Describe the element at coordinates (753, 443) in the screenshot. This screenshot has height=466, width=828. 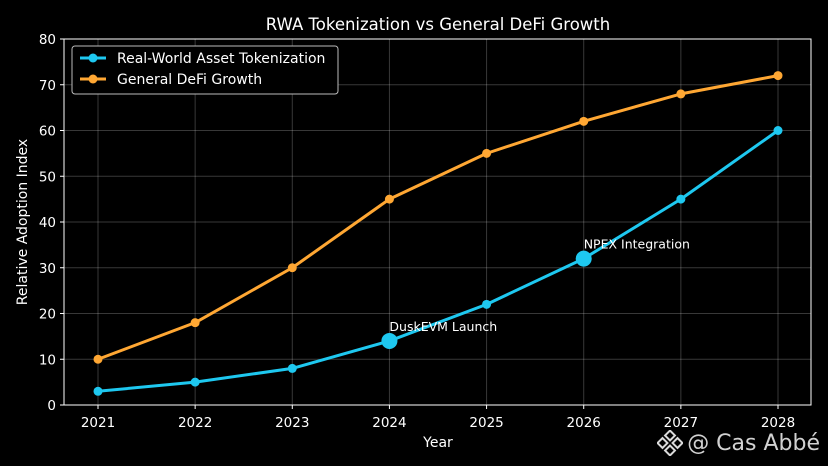
I see `watermark-text: @ Cas Abbé` at that location.